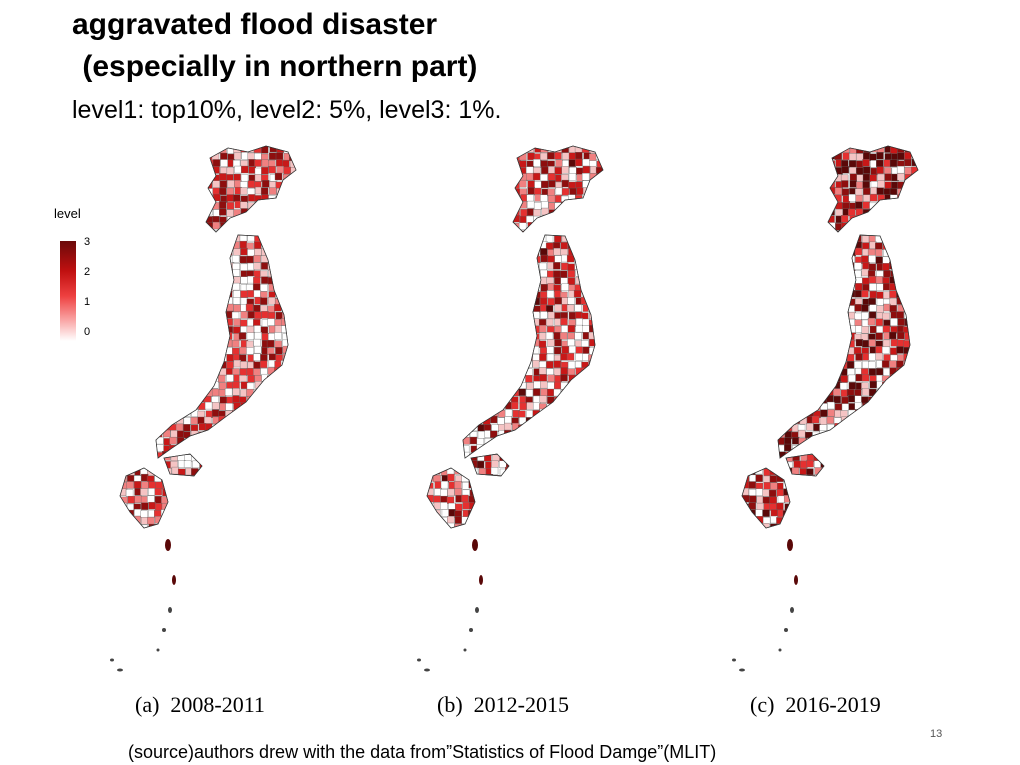 This screenshot has height=765, width=1020. Describe the element at coordinates (255, 24) in the screenshot. I see `title-line-1: aggravated flood disaster` at that location.